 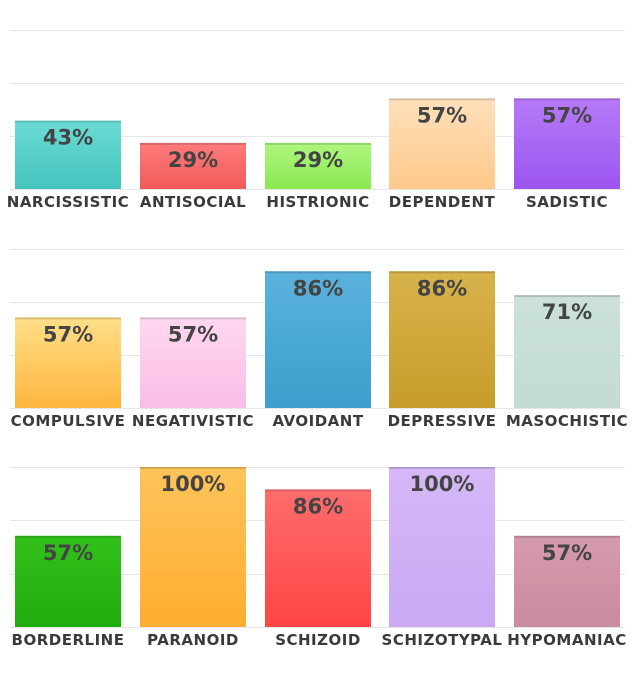 I want to click on value-label-paranoid: 100%, so click(x=193, y=484).